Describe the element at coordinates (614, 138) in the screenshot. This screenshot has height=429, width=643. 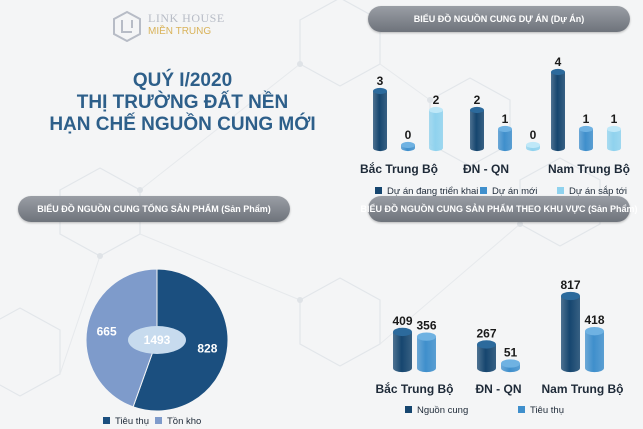
I see `bar-nam-trung-bo-du-an-sap-toi` at that location.